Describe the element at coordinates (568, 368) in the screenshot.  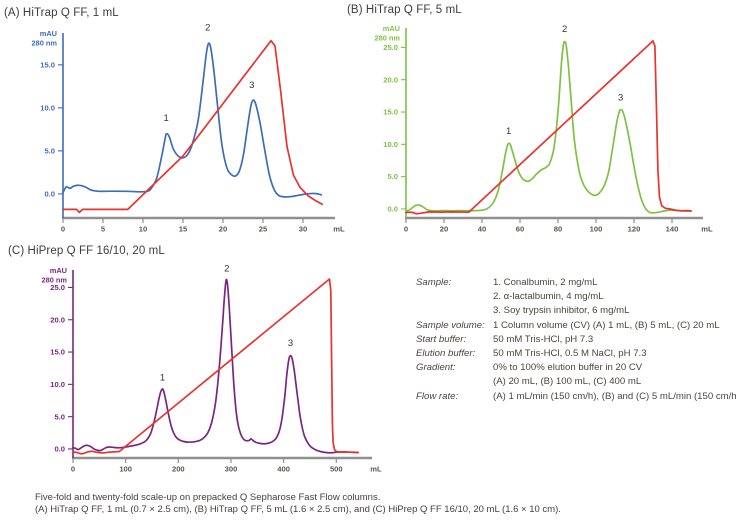
I see `info-row-value: 0% to 100% elution buffer in 20 CV` at that location.